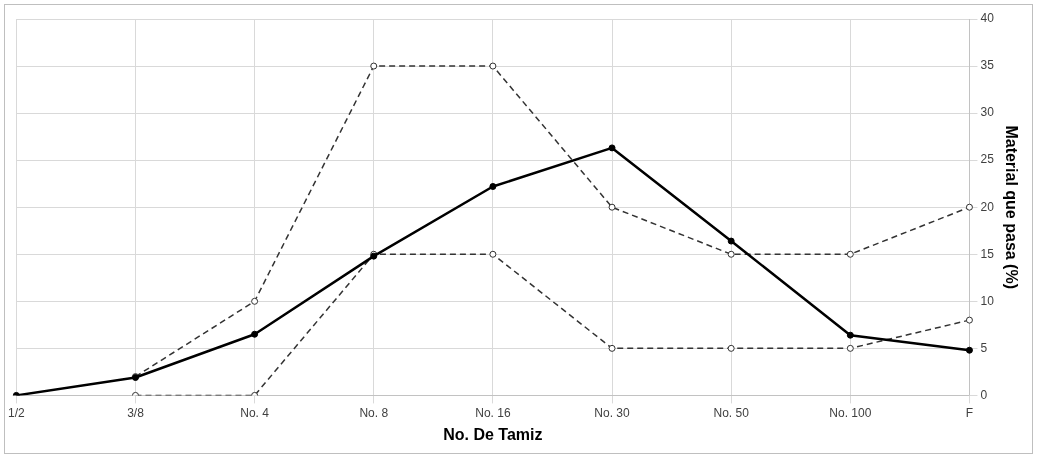 This screenshot has width=1037, height=458. I want to click on y-tick-label: 5, so click(984, 347).